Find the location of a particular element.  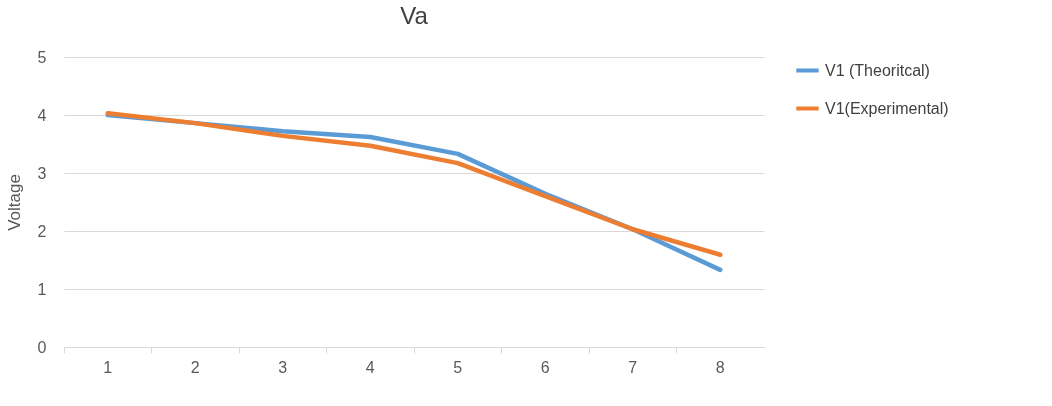

x-tick-label: 8 is located at coordinates (720, 367).